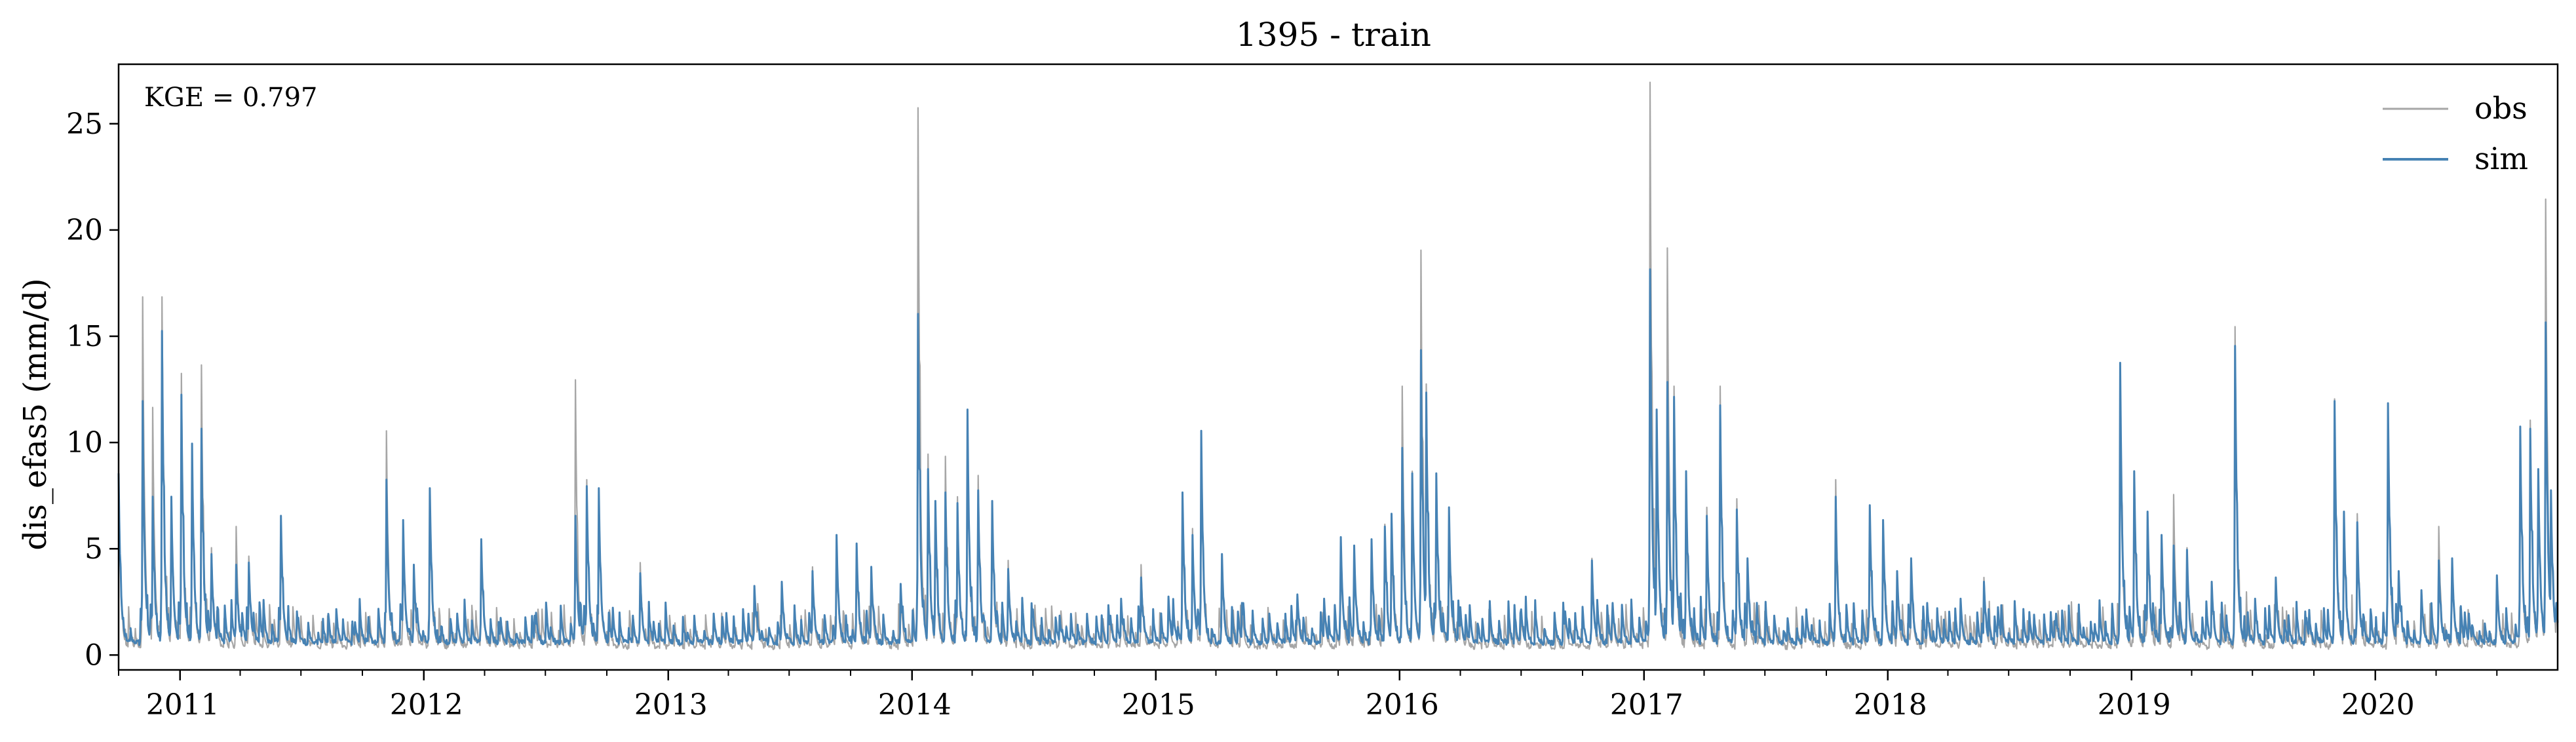 The width and height of the screenshot is (2576, 742). I want to click on x-tick-label: 2014, so click(915, 705).